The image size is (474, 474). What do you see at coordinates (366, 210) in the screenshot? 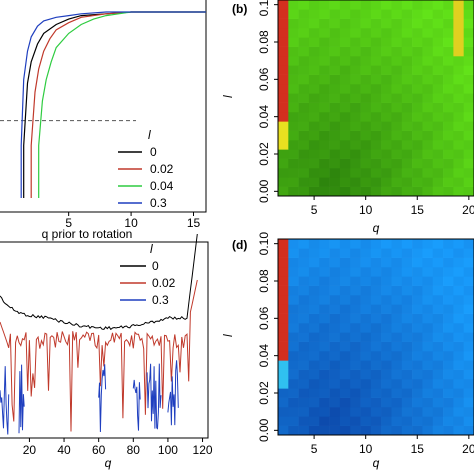
I see `panel-b-xtick-label-1: 10` at bounding box center [366, 210].